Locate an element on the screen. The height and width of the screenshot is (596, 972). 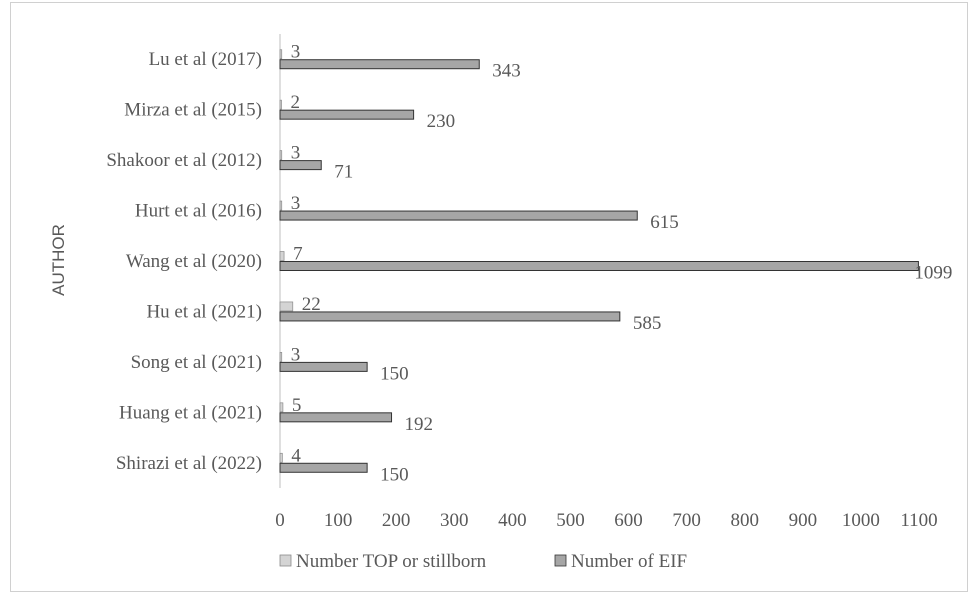
x-tick-label: 1000 is located at coordinates (861, 520).